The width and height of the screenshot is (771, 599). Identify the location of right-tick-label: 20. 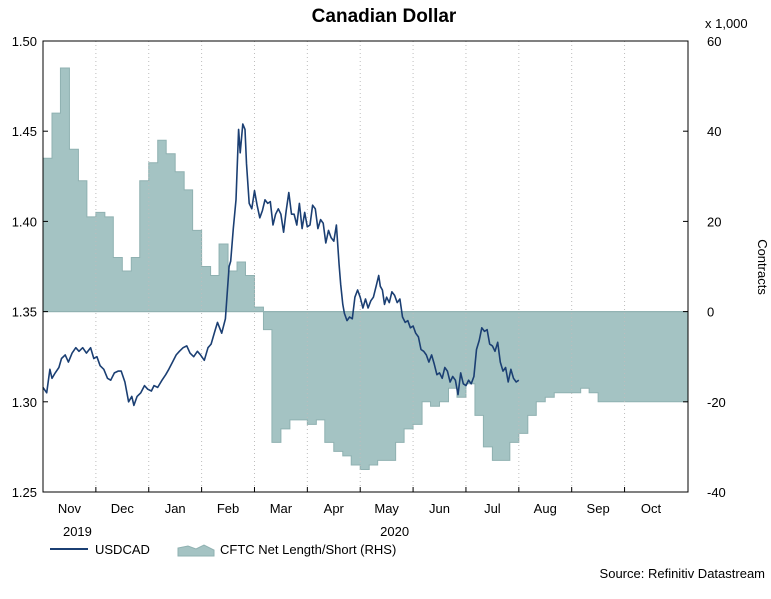
(714, 221).